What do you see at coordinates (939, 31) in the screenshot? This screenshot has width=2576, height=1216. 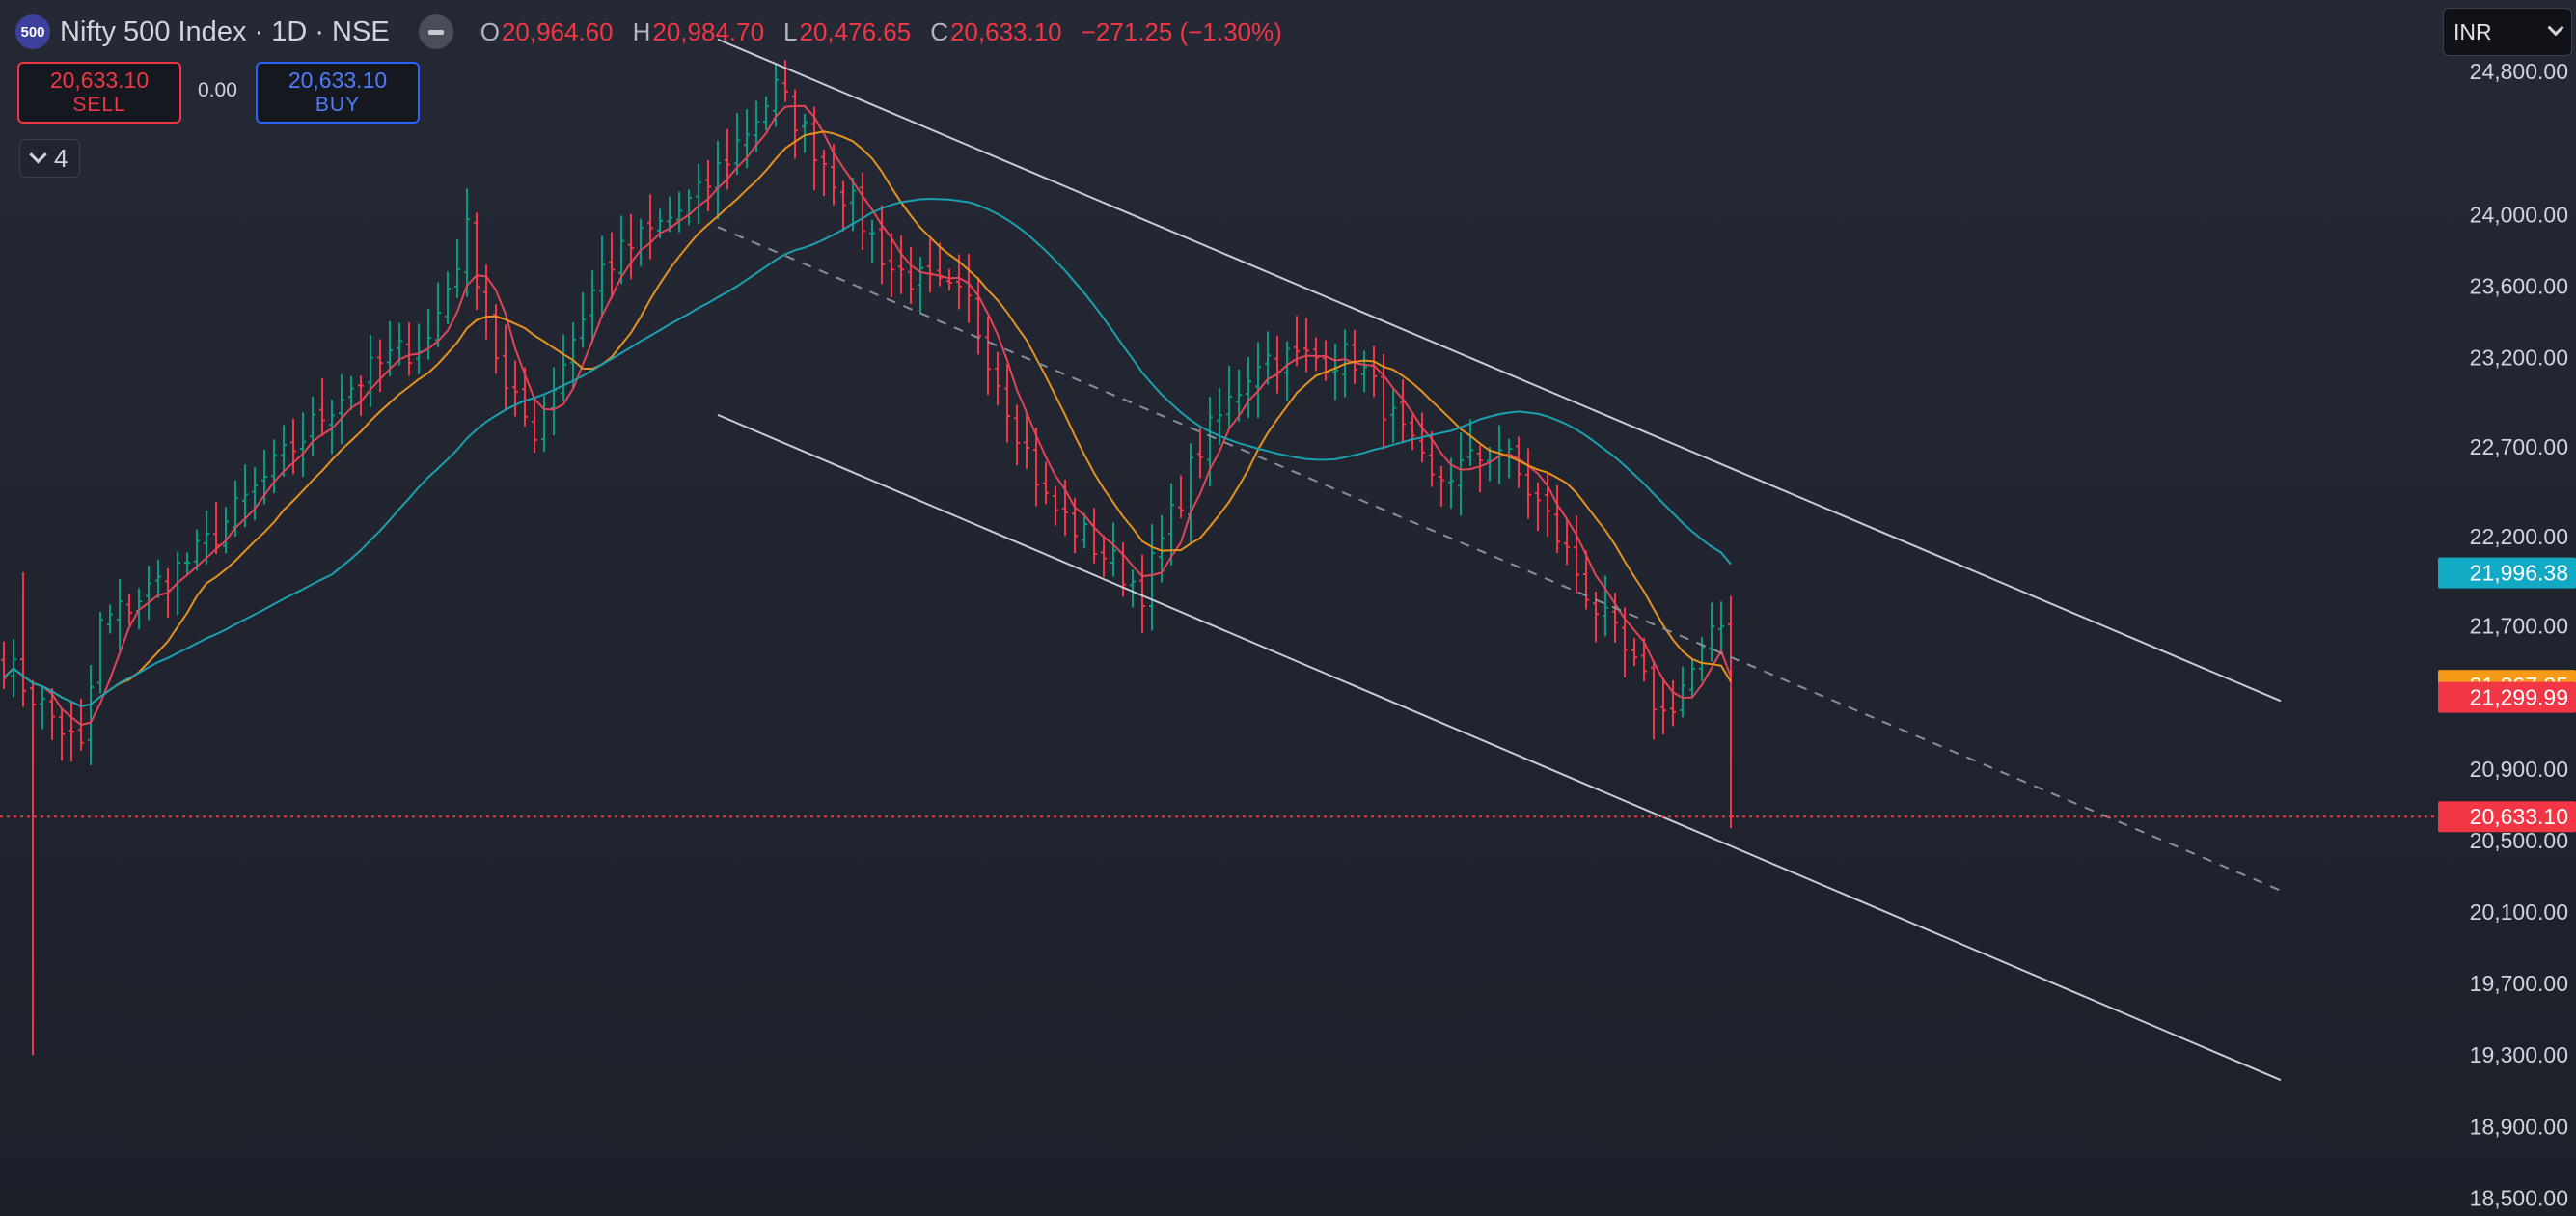 I see `close-key: C` at bounding box center [939, 31].